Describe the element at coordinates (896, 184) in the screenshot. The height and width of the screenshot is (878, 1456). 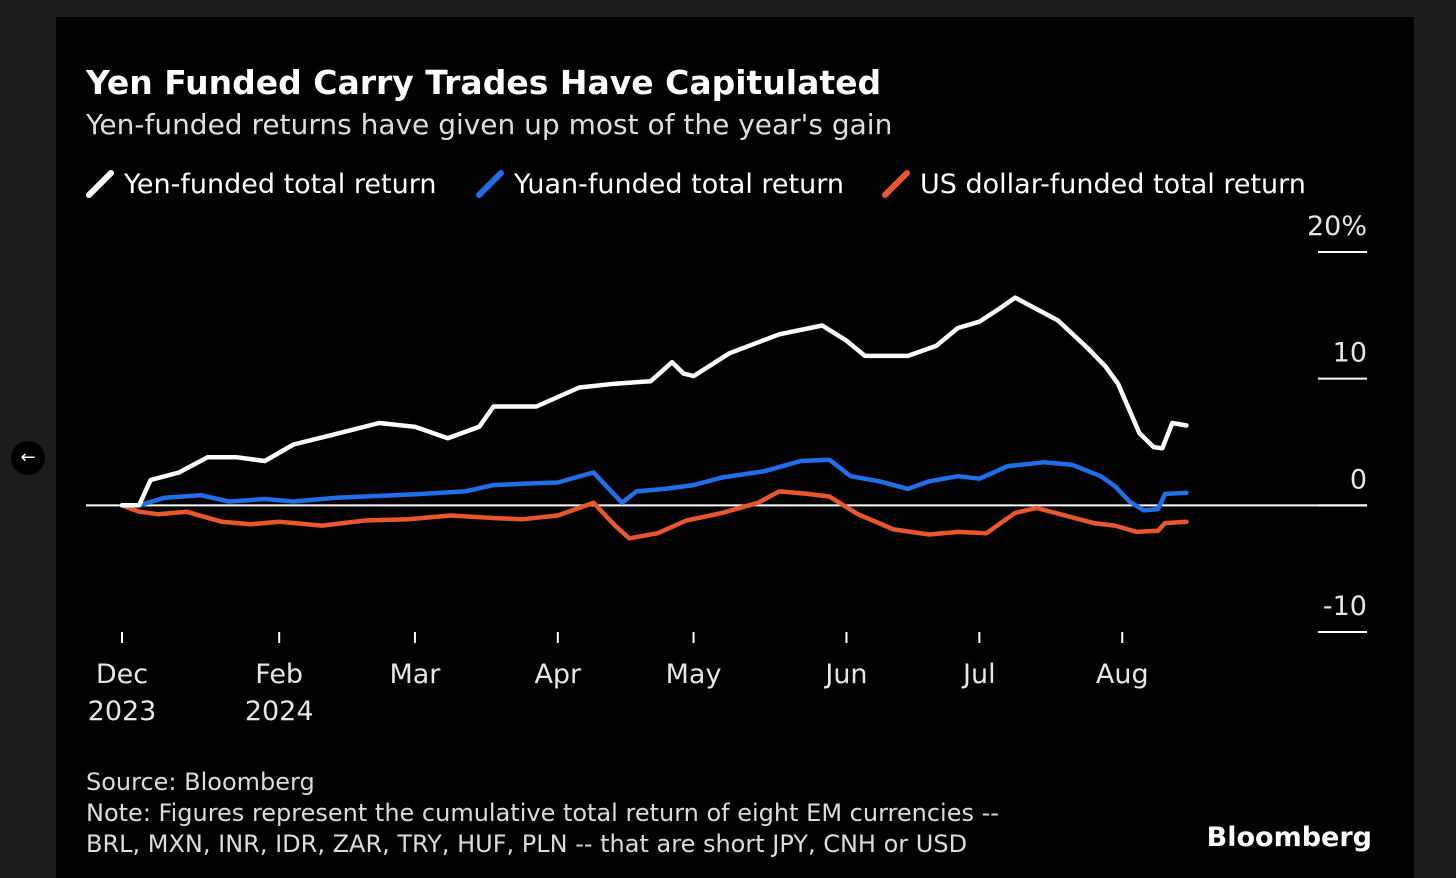
I see `legend-swatch-usd` at that location.